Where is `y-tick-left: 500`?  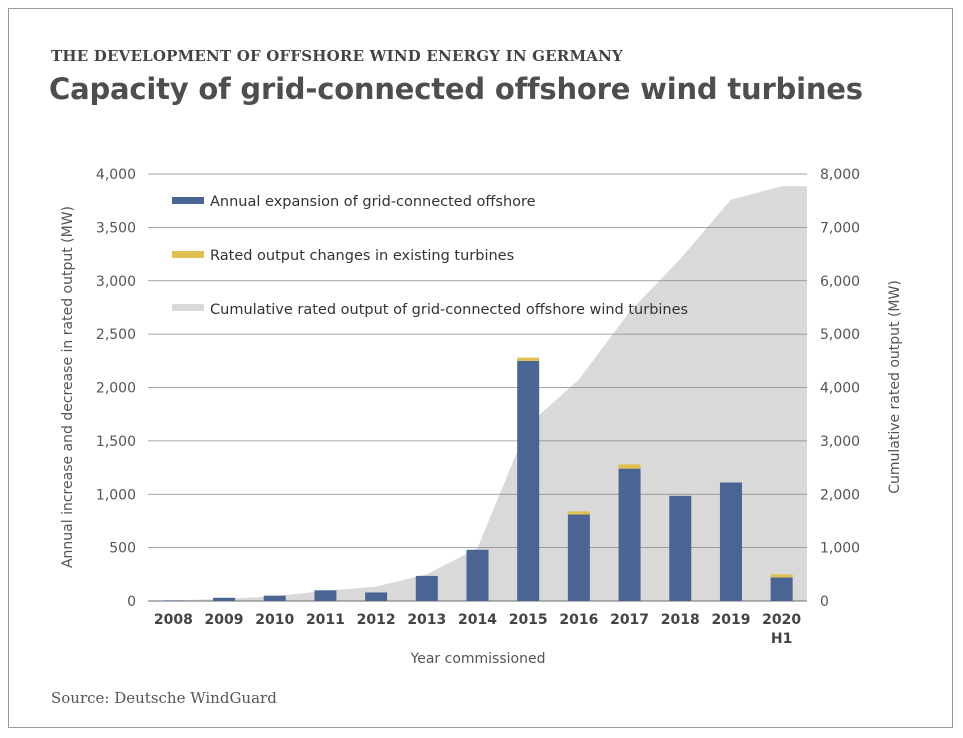 y-tick-left: 500 is located at coordinates (122, 549).